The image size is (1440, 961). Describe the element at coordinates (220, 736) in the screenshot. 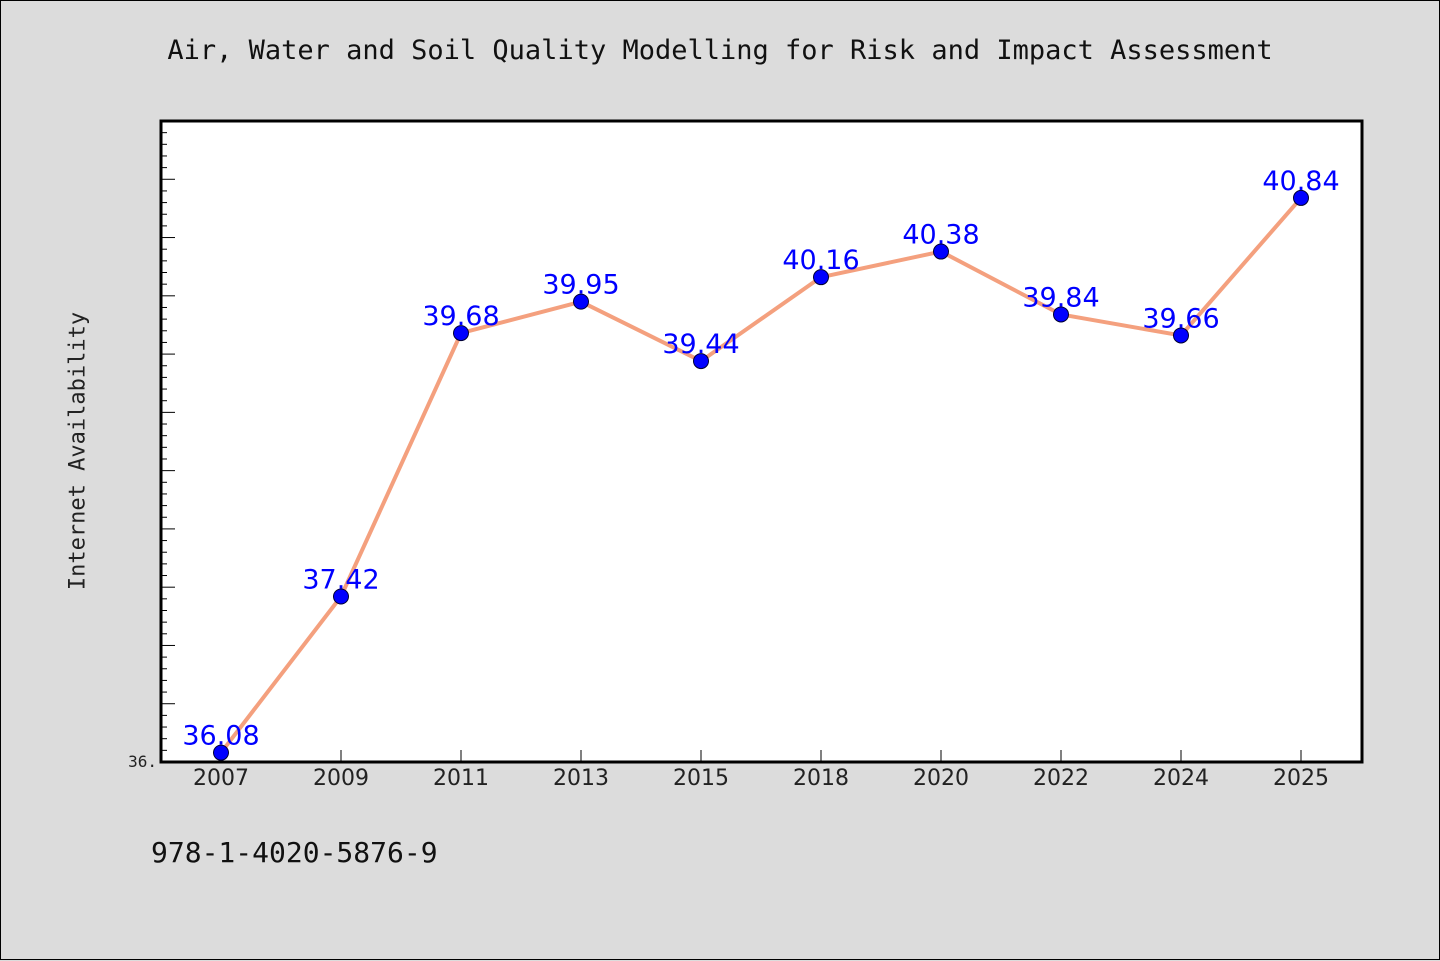

I see `data-label: 36.08` at that location.